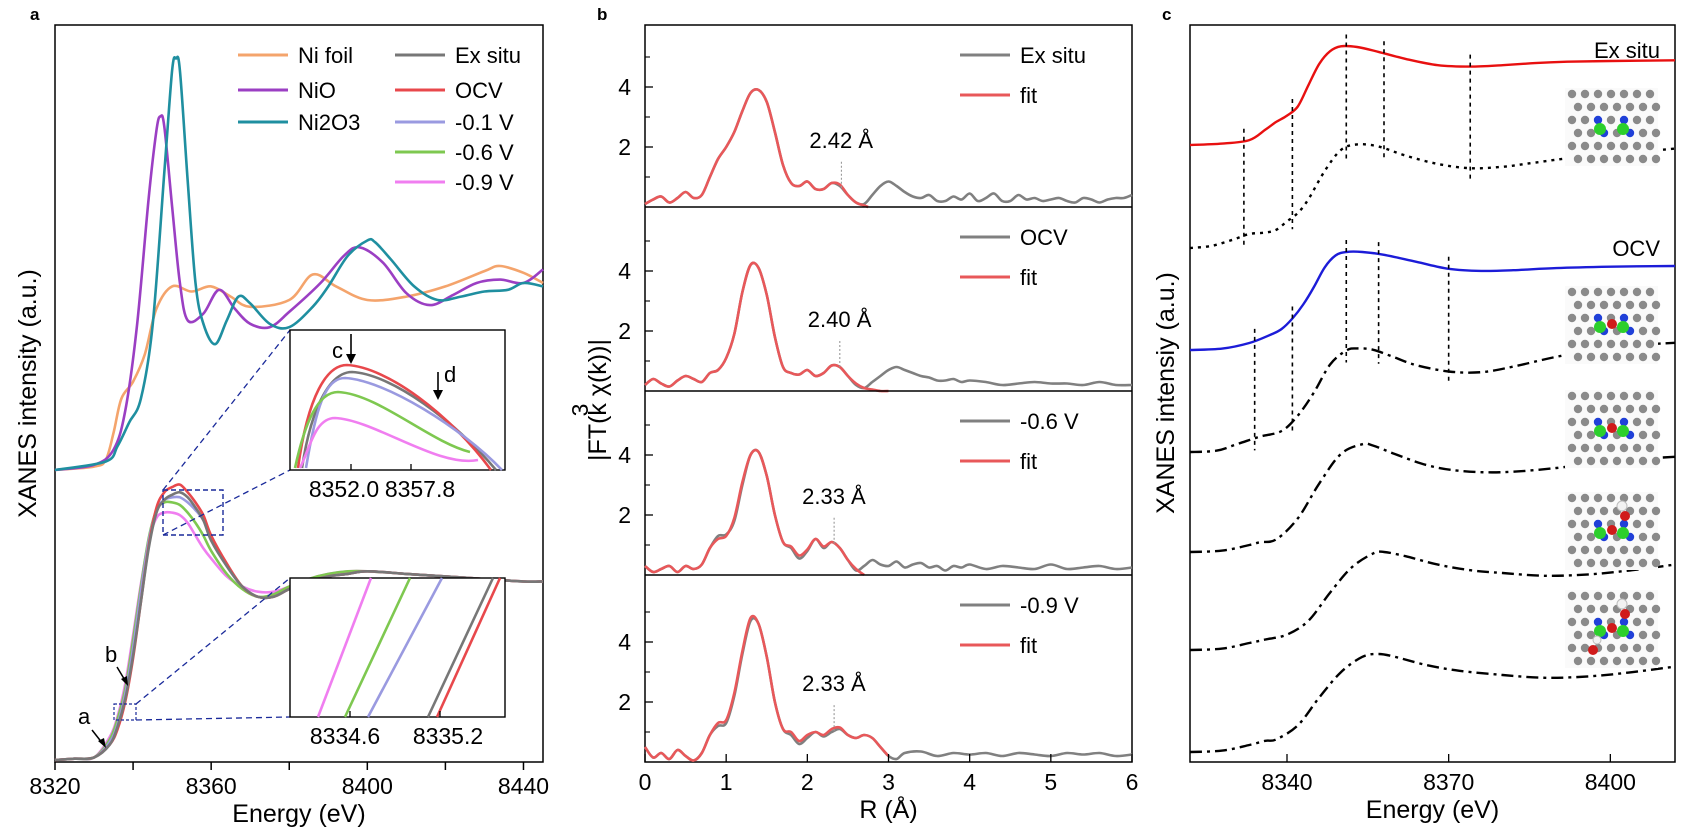 The image size is (1690, 840). What do you see at coordinates (54, 786) in the screenshot?
I see `x-tick-label-a: 8320` at bounding box center [54, 786].